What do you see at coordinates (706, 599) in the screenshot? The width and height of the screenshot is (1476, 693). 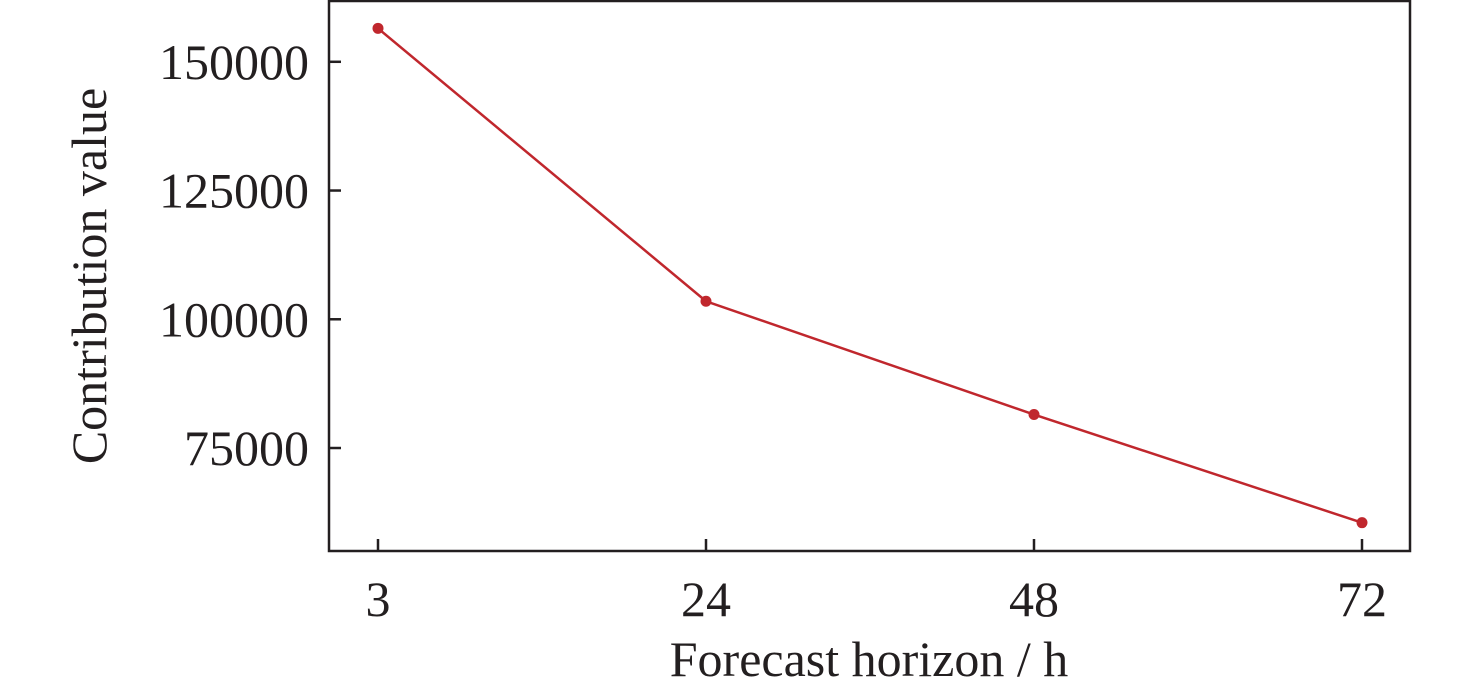 I see `x-tick-label: 24` at bounding box center [706, 599].